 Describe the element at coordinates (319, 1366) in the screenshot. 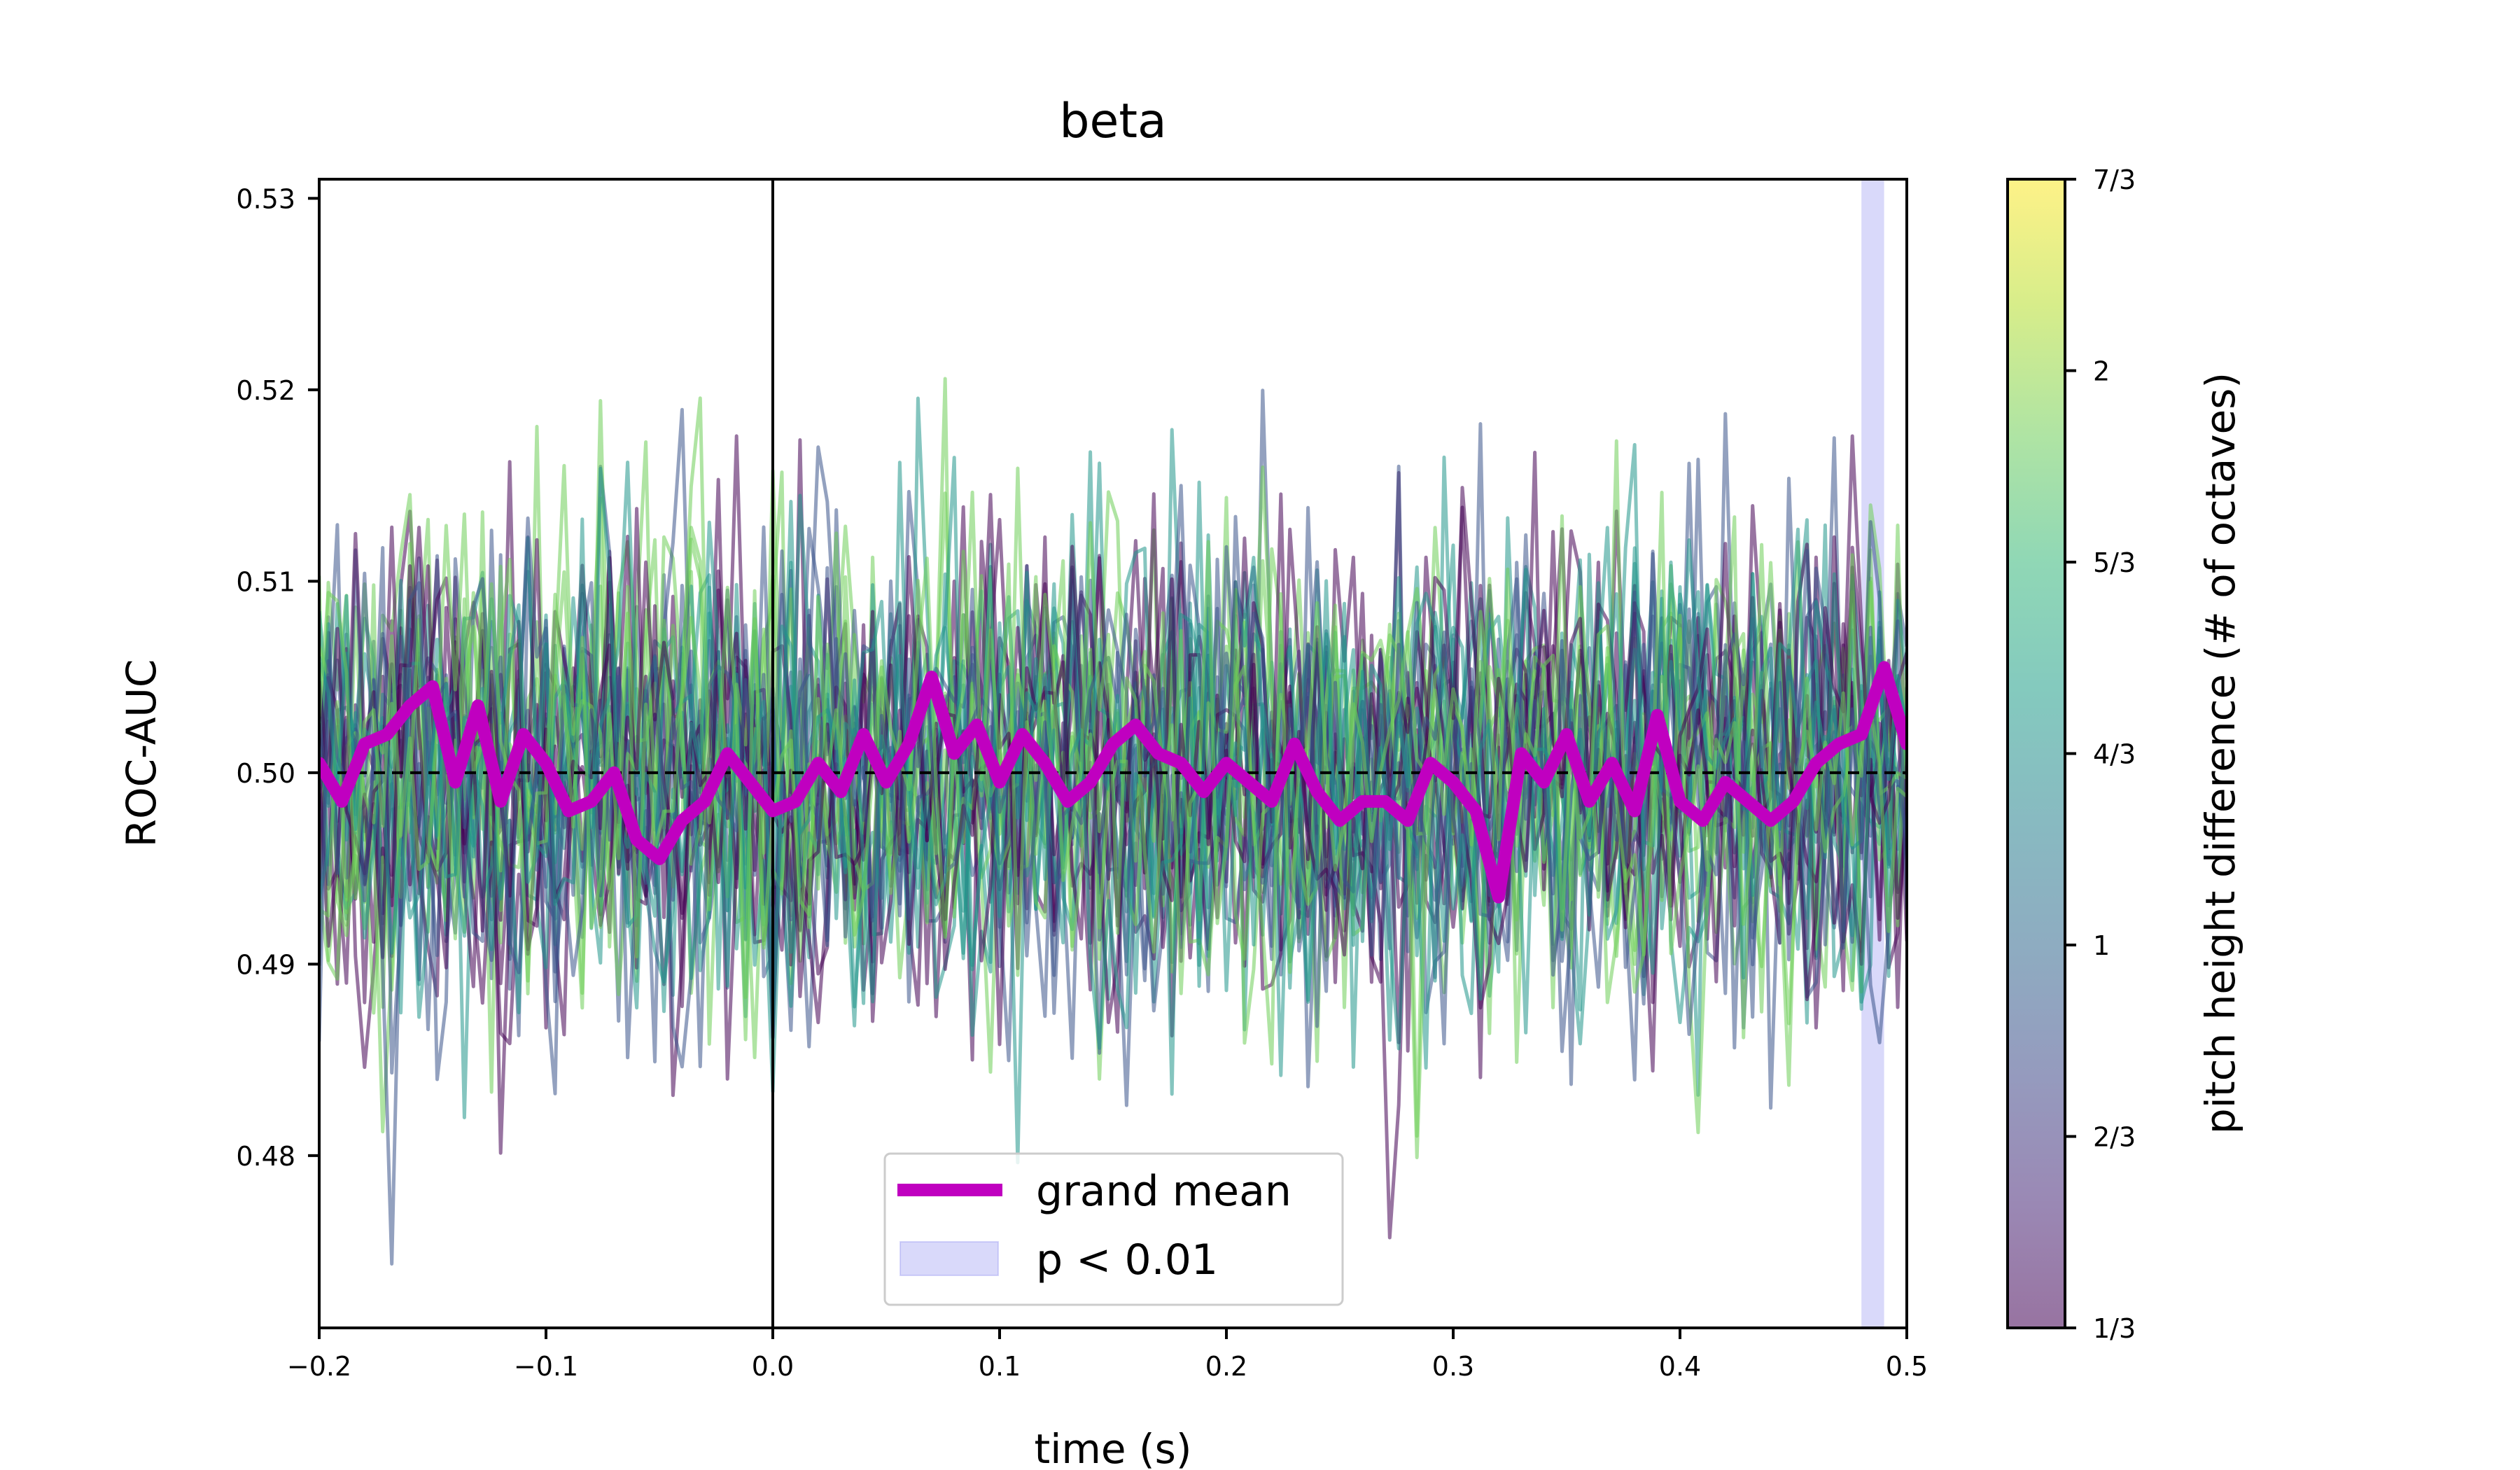

I see `x-tick-label: −0.2` at that location.